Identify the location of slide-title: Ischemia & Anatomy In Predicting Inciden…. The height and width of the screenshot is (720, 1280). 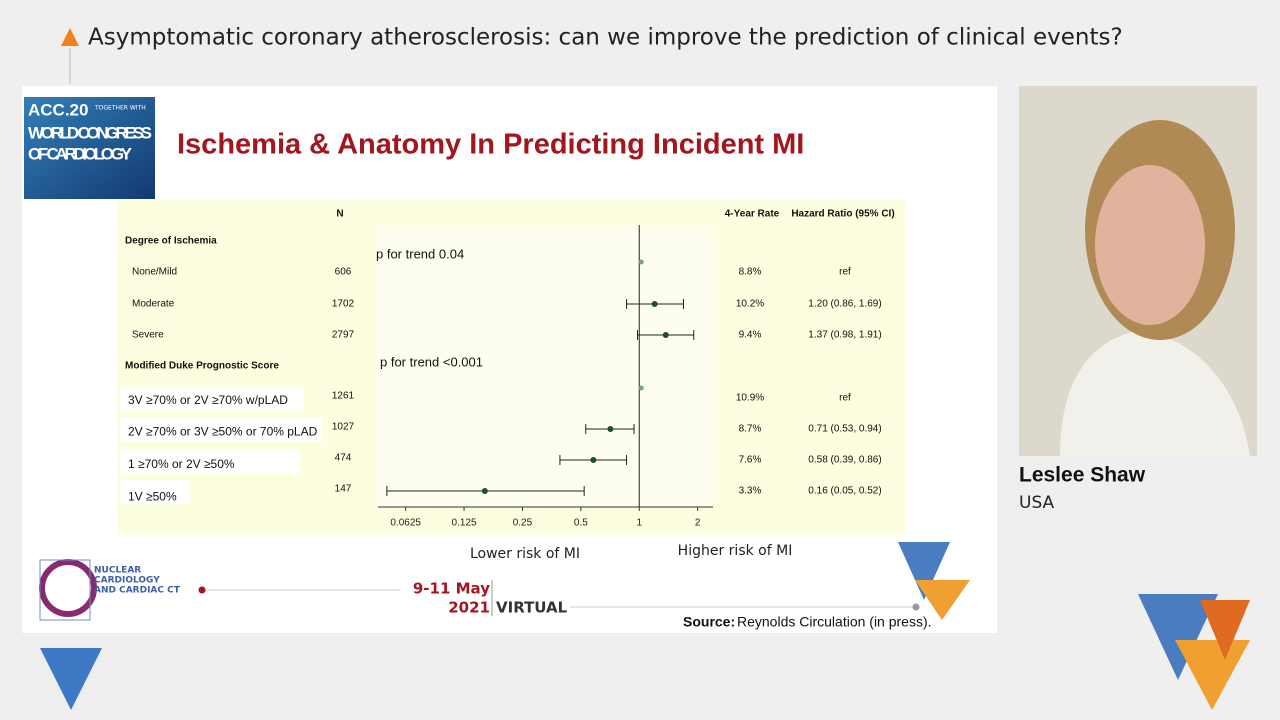
(490, 145).